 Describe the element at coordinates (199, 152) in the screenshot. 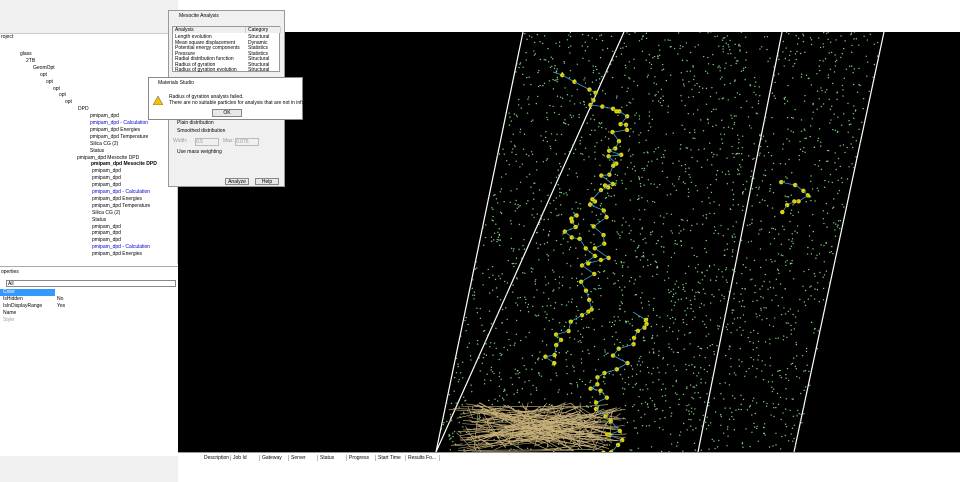

I see `mass-option: Use mass weighting` at that location.